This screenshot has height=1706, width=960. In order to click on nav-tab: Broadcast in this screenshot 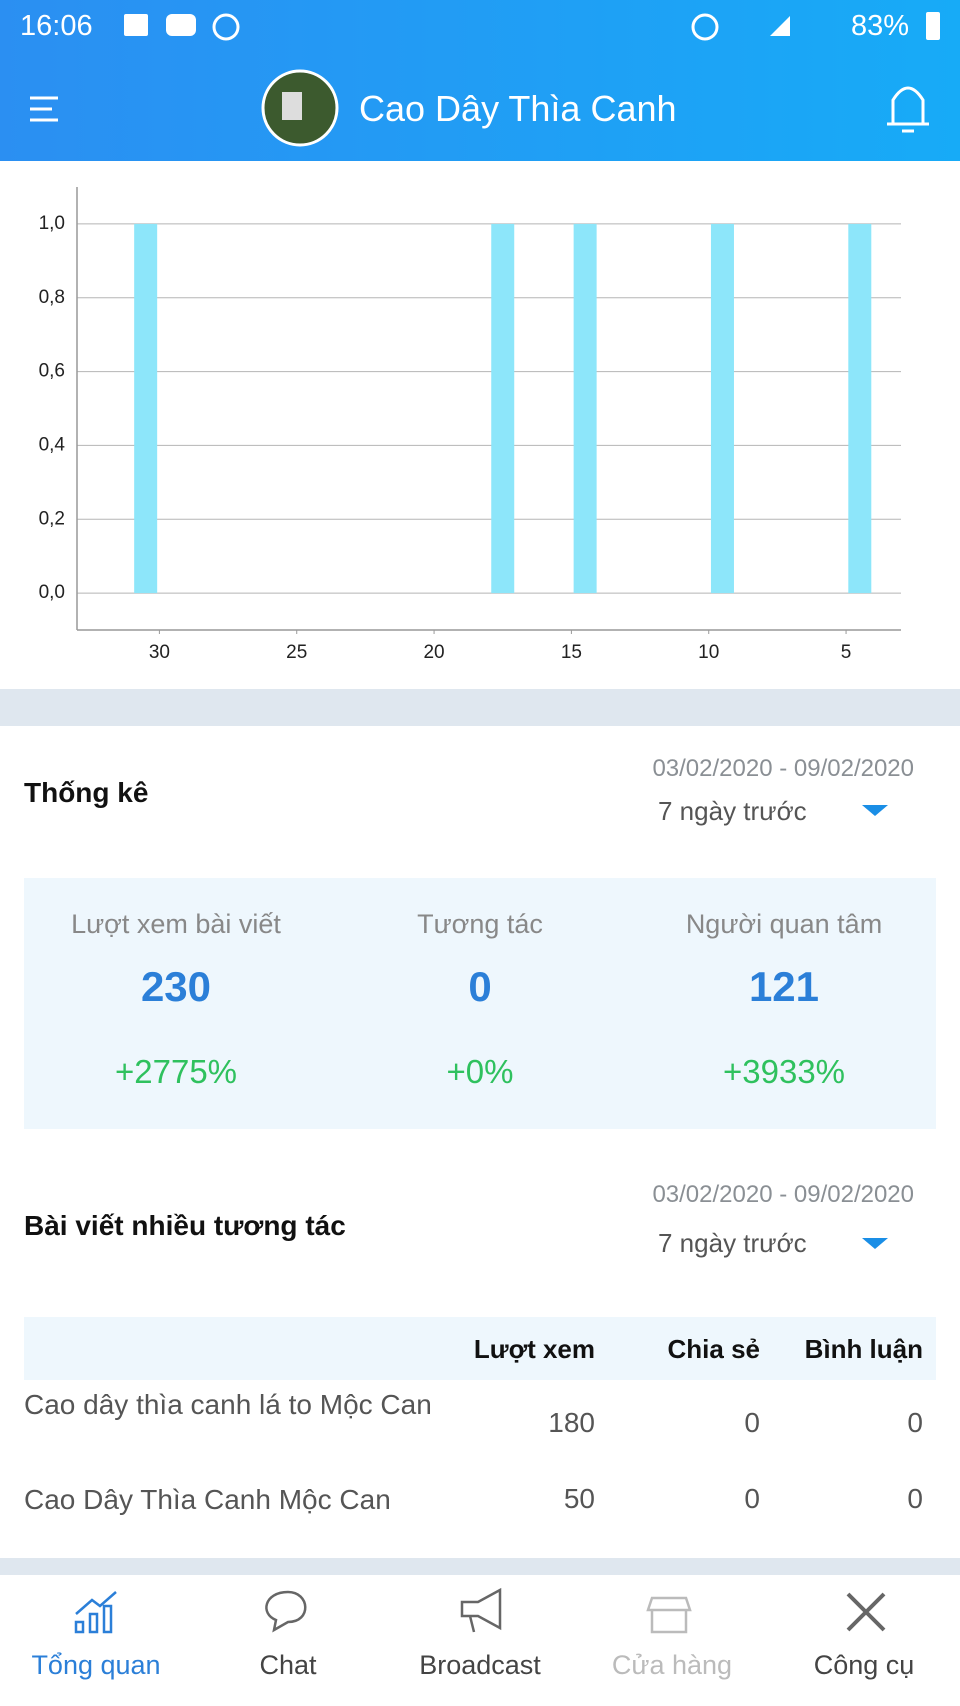, I will do `click(480, 1665)`.